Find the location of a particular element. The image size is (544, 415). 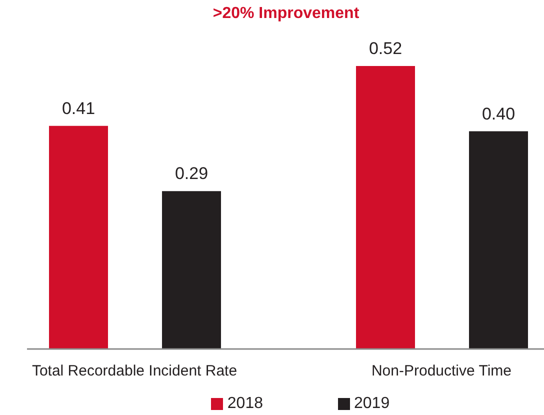

data-label: 0.29 is located at coordinates (191, 174).